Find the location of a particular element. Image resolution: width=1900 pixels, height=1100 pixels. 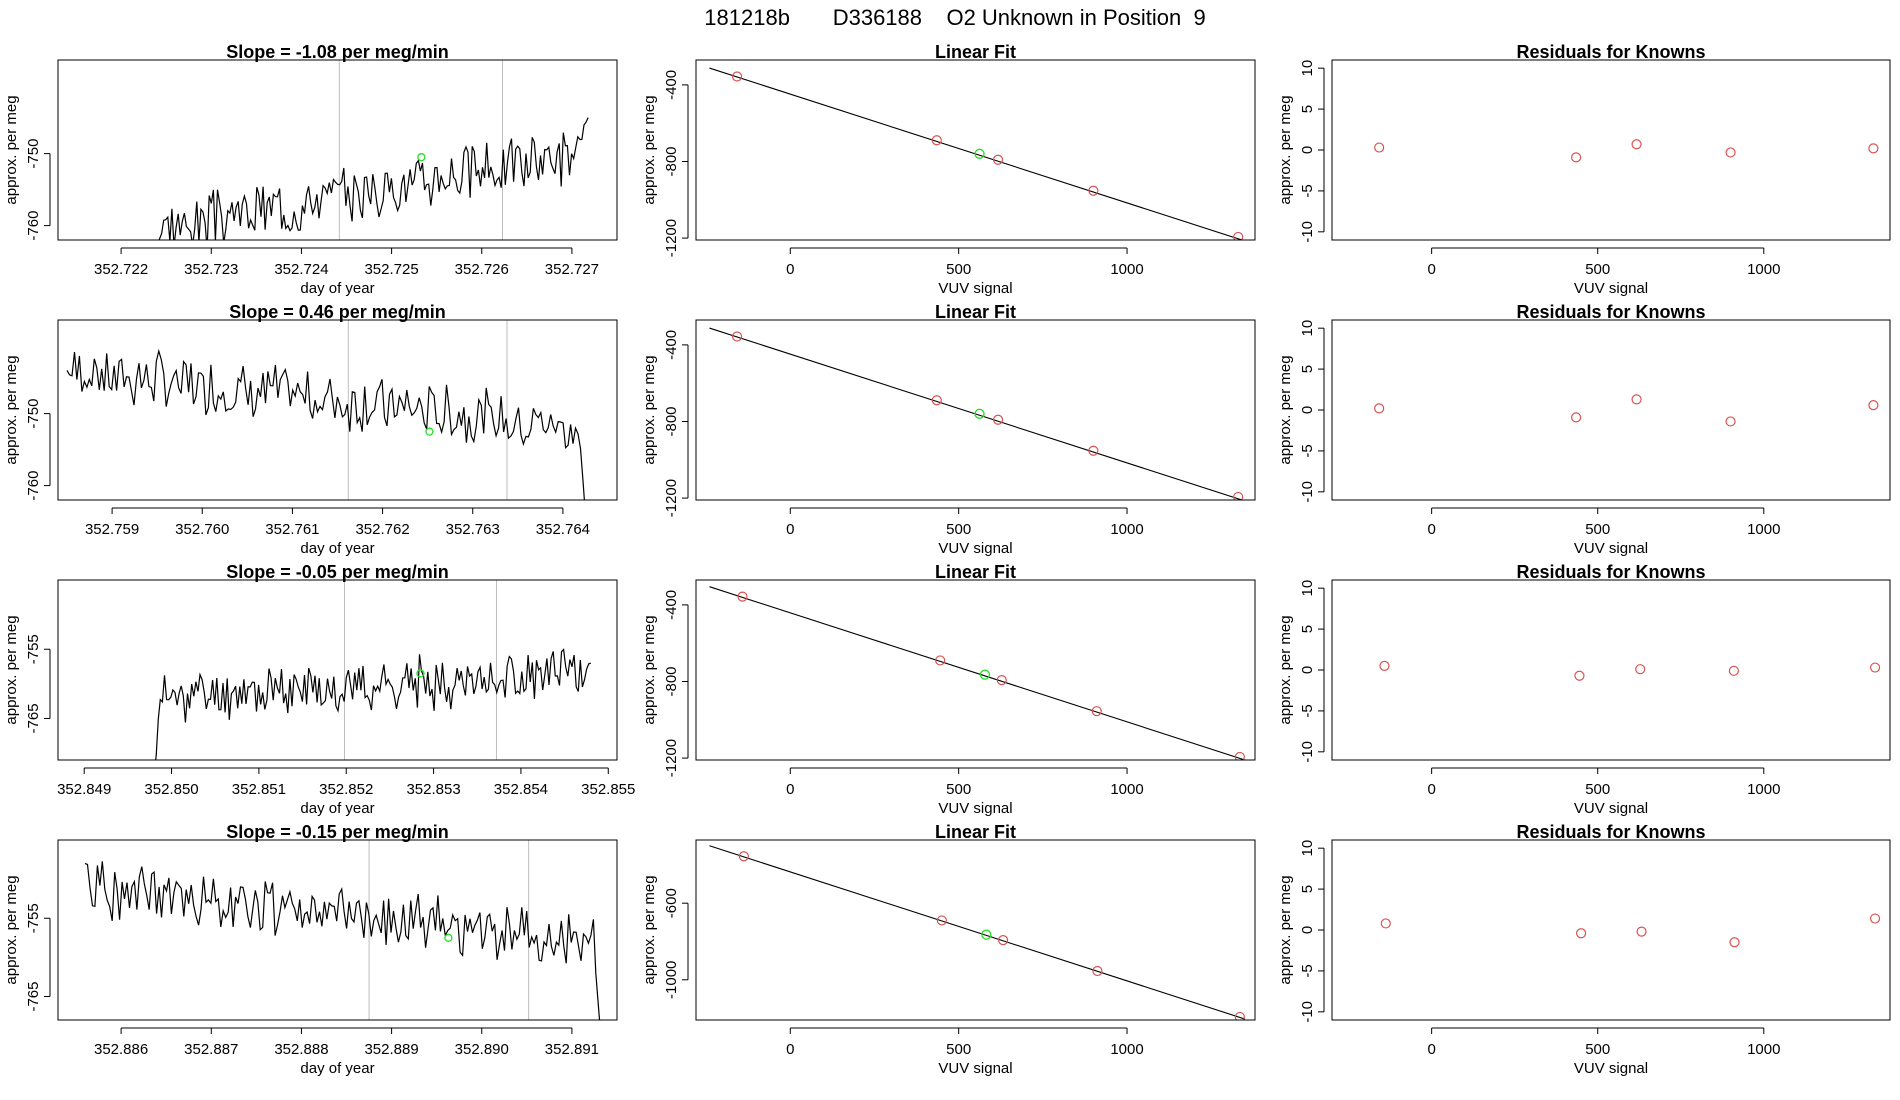

y-tick-label: -400 is located at coordinates (671, 85).